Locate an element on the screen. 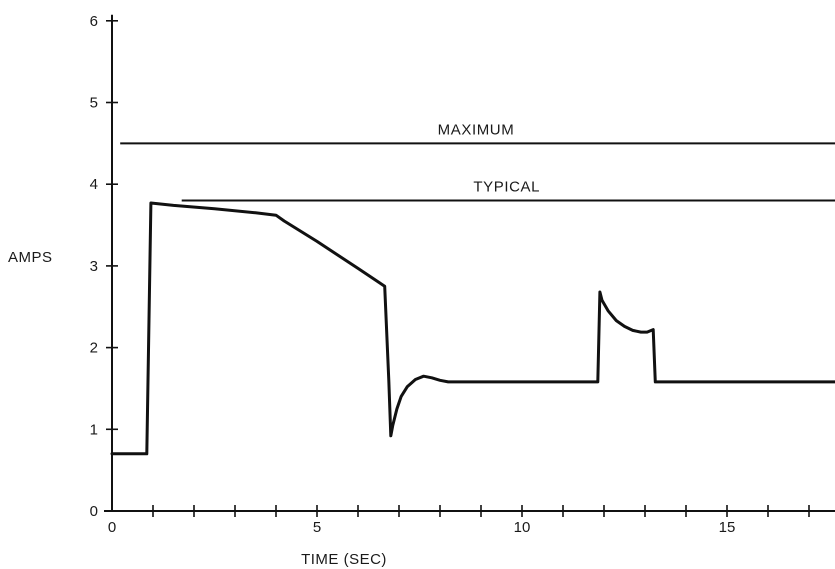 The image size is (835, 569). y-tick-label: 0 is located at coordinates (94, 511).